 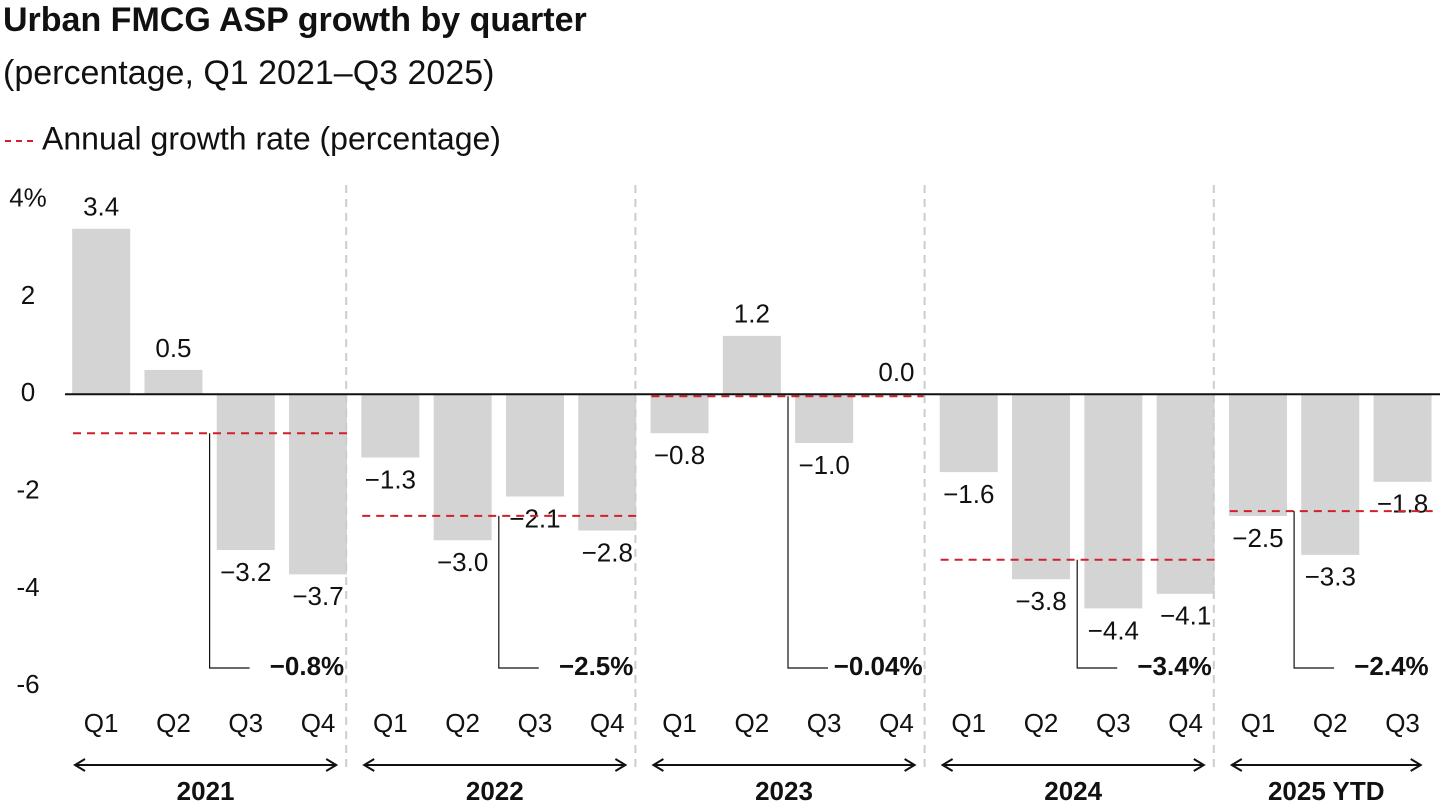 I want to click on value-label: 0.0, so click(x=896, y=372).